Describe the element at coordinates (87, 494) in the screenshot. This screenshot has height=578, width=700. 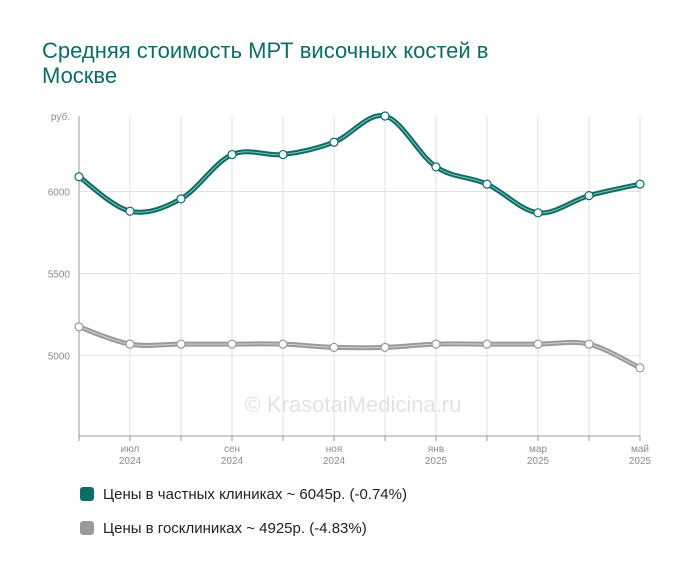
I see `legend-swatch-private` at that location.